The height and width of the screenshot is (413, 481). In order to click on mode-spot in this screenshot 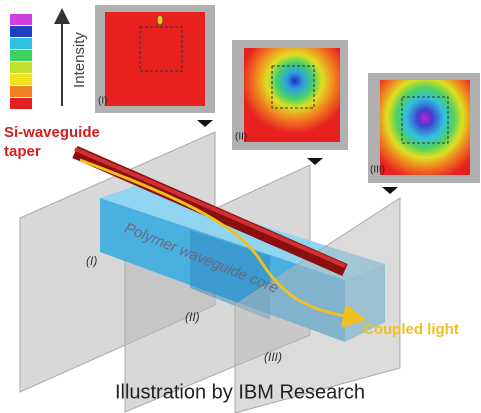, I will do `click(160, 20)`.